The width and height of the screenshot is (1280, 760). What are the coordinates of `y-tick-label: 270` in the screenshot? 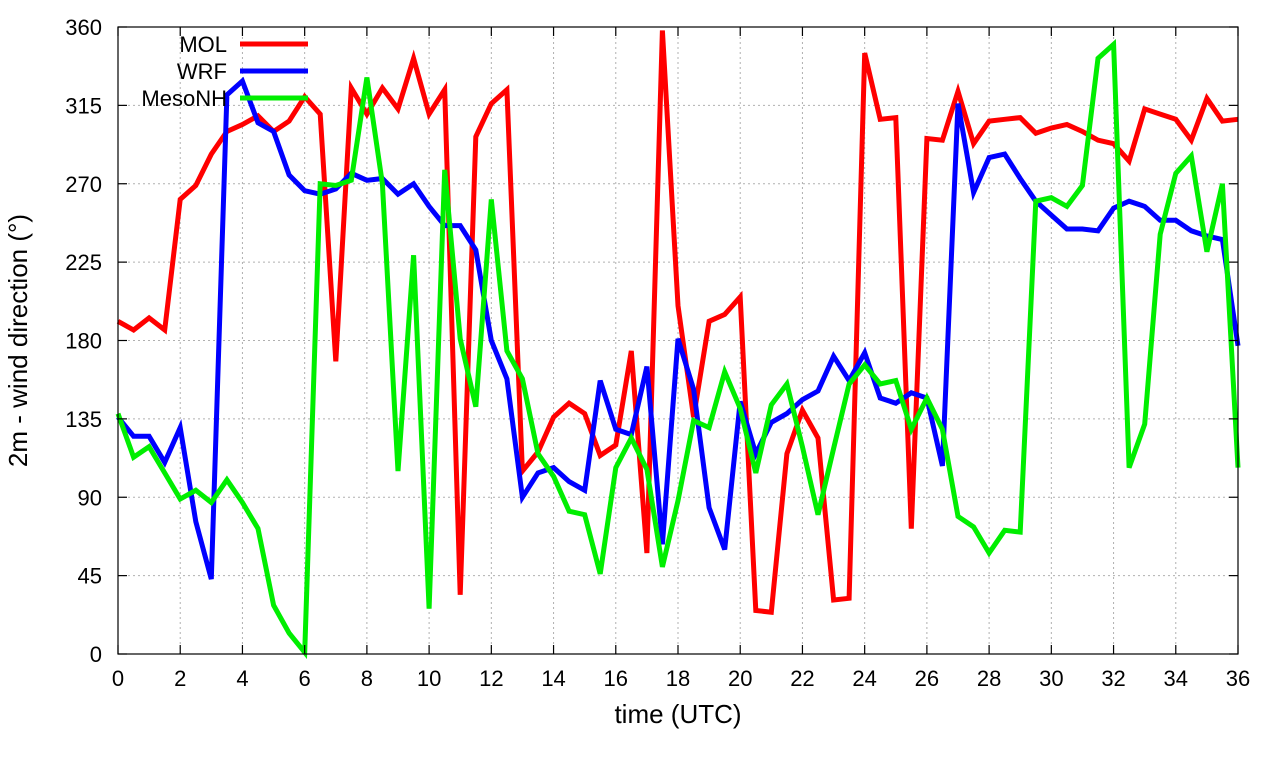 It's located at (83, 184).